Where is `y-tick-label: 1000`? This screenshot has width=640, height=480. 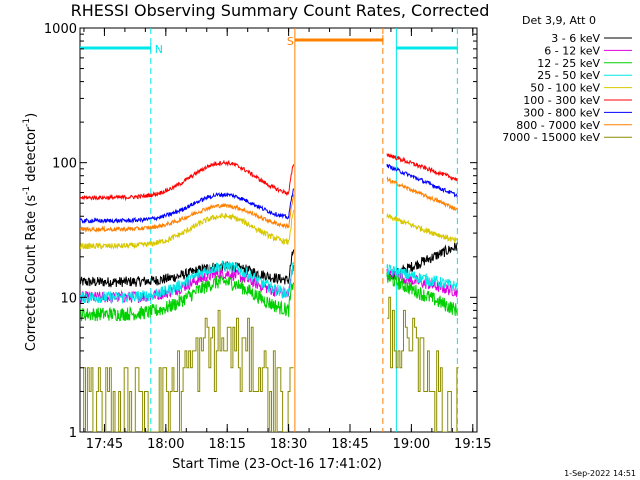 y-tick-label: 1000 is located at coordinates (60, 29).